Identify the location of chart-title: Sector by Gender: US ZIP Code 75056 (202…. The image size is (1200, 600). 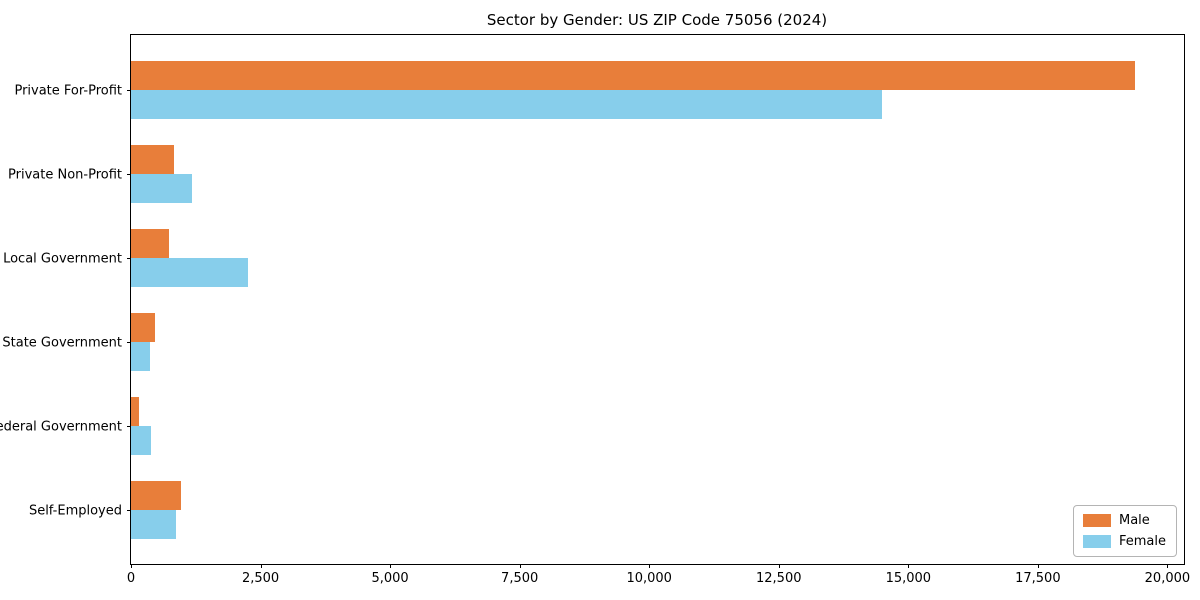
(657, 20).